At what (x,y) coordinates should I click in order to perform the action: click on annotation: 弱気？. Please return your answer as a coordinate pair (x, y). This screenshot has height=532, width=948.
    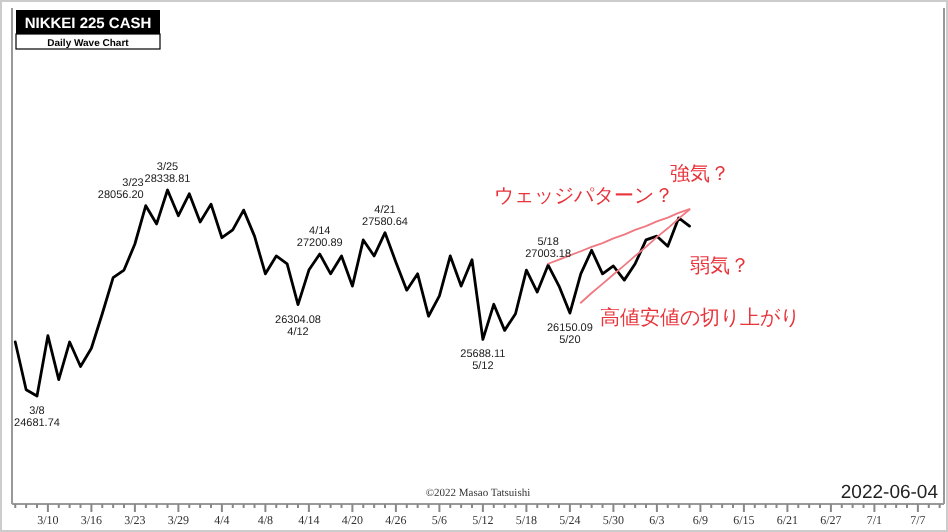
    Looking at the image, I should click on (720, 267).